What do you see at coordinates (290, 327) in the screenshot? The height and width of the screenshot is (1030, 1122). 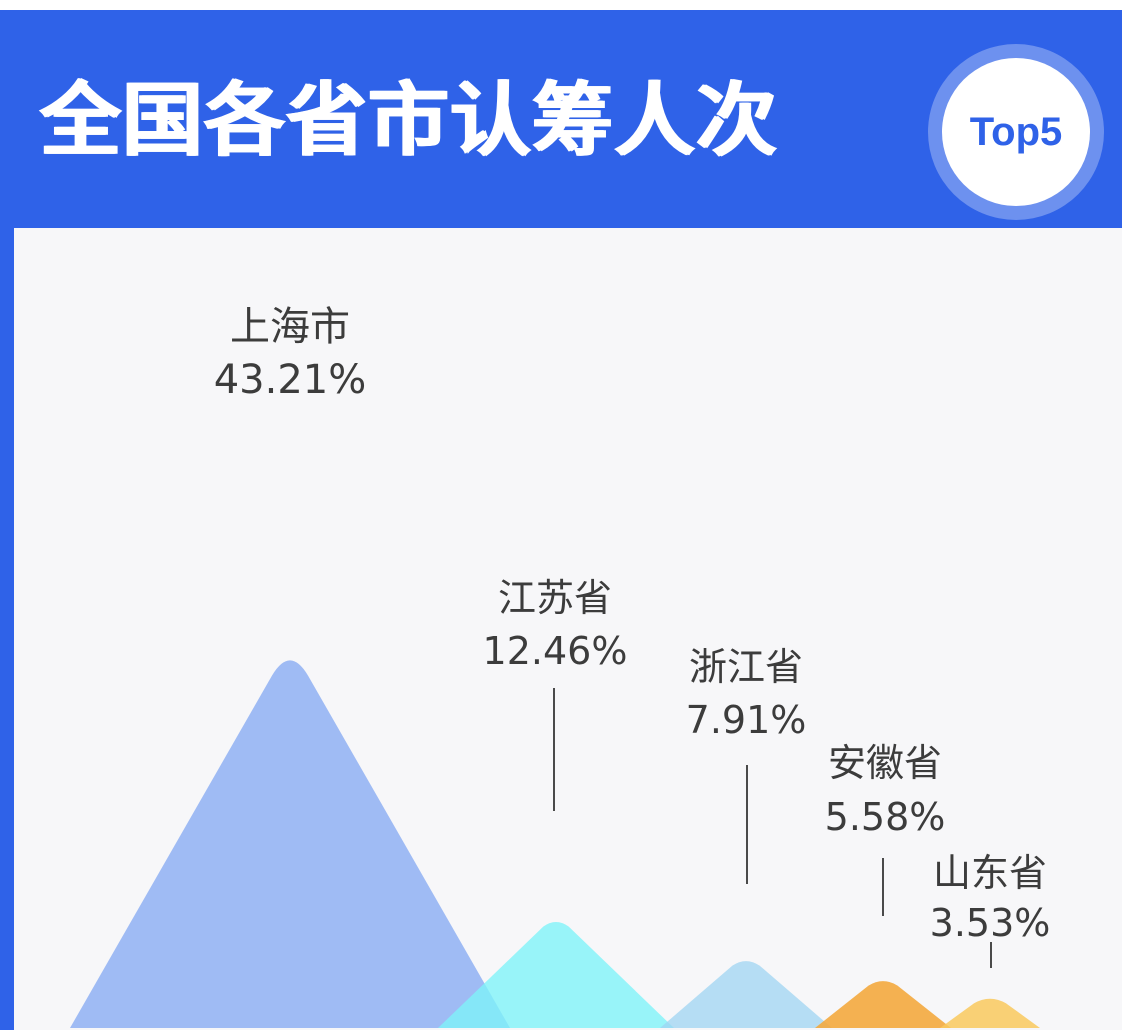 I see `peak-label-1: 上海市` at bounding box center [290, 327].